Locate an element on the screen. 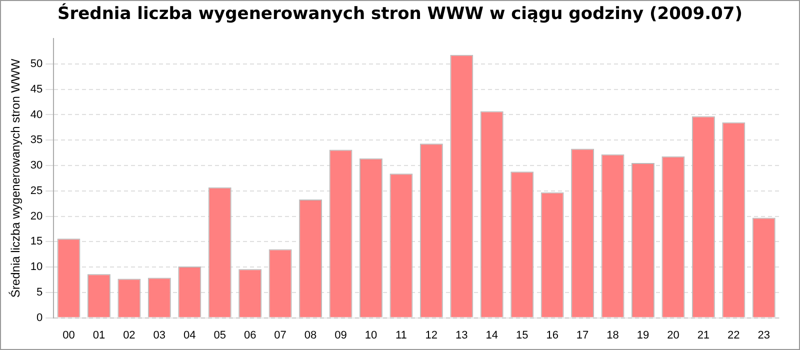  x-tick-label: 17 is located at coordinates (582, 335).